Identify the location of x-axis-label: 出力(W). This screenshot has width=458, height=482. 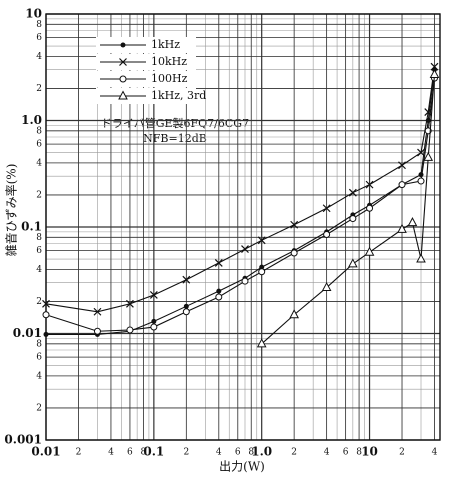
(242, 467).